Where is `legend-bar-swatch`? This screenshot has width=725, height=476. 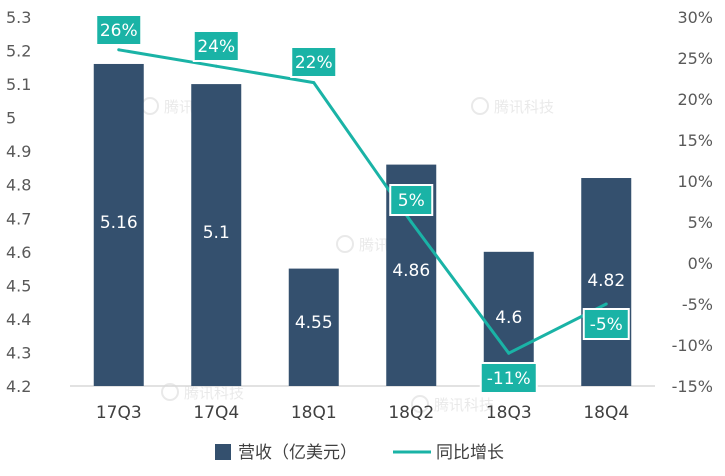 legend-bar-swatch is located at coordinates (223, 452).